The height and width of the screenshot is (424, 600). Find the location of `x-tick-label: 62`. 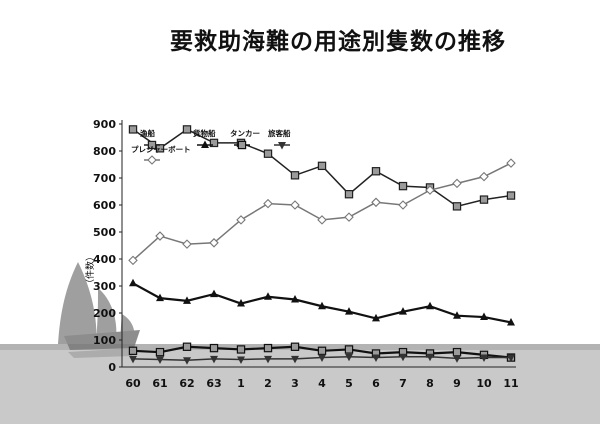

x-tick-label: 62 is located at coordinates (186, 383).